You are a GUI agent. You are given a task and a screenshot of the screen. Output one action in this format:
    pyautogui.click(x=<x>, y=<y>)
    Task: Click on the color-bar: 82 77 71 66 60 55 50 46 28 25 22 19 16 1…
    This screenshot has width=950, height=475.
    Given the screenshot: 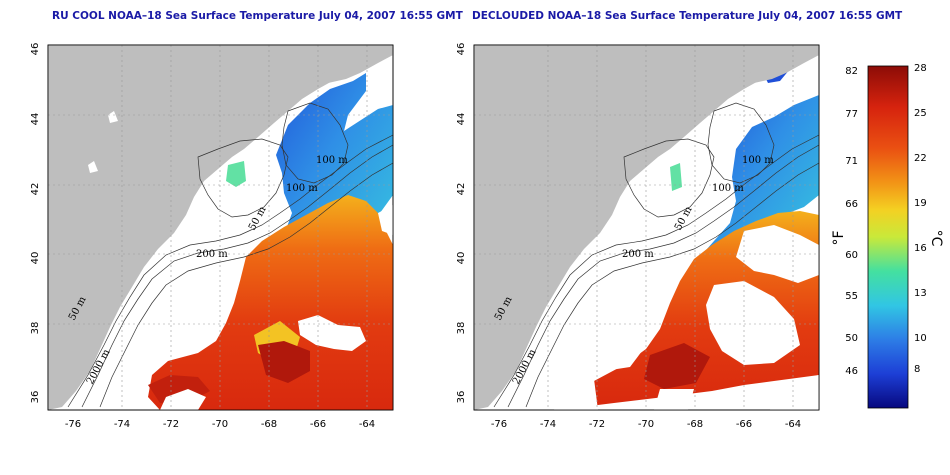 What is the action you would take?
    pyautogui.click(x=887, y=236)
    